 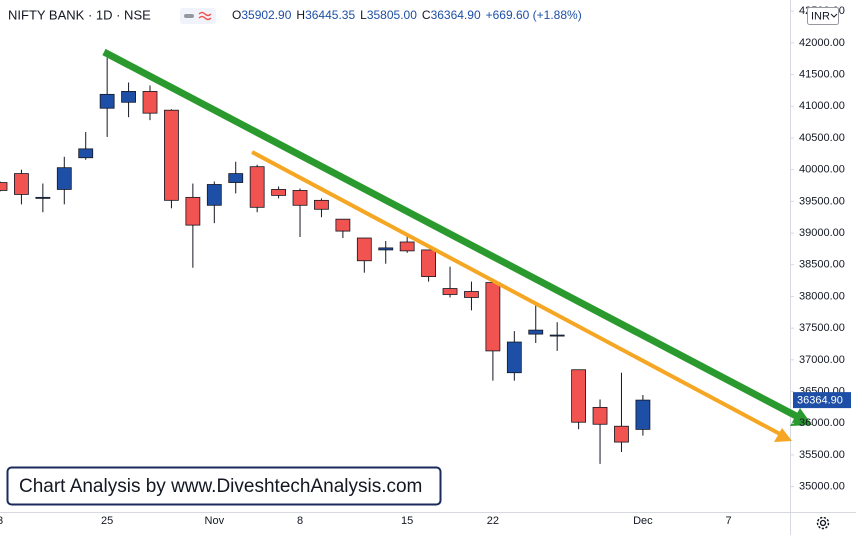 What do you see at coordinates (822, 74) in the screenshot?
I see `y-tick-label: 41500.00` at bounding box center [822, 74].